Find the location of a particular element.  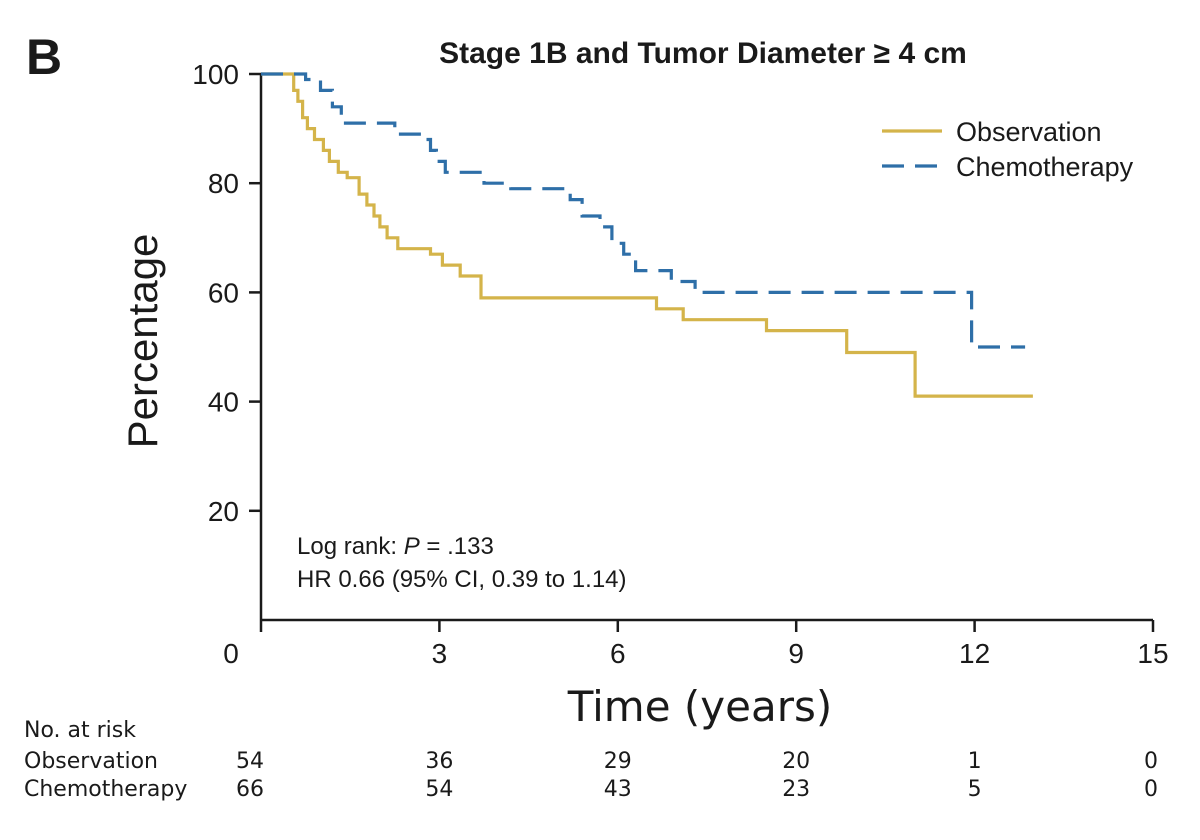

y-tick-label-80: 80 is located at coordinates (223, 183).